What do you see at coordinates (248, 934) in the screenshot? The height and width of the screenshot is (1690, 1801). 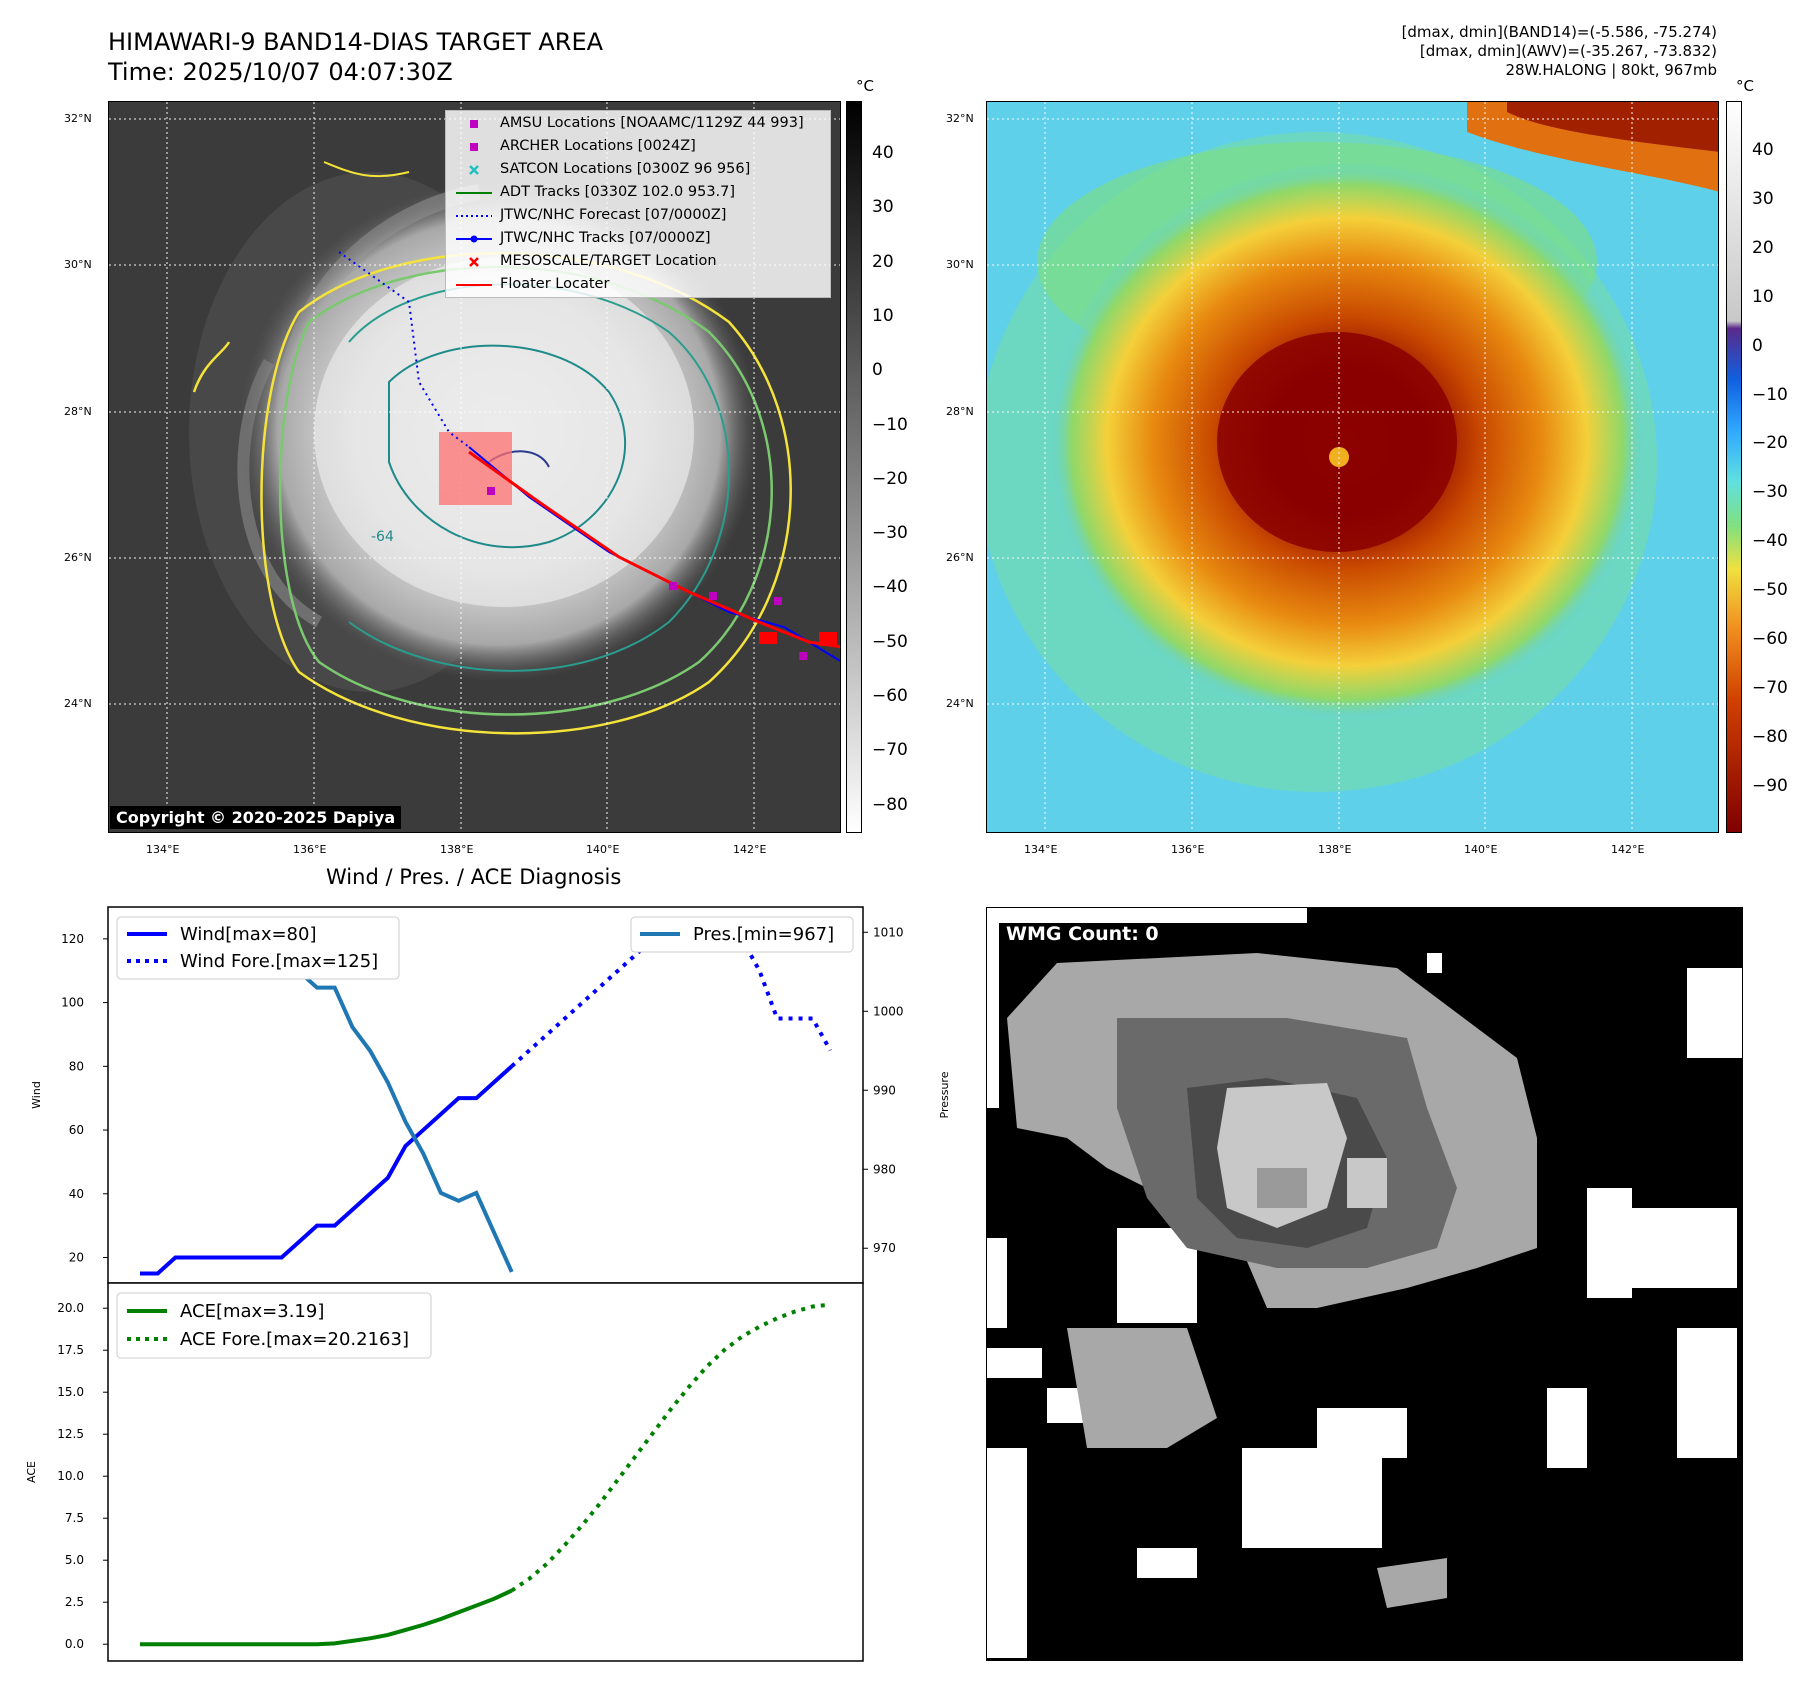 I see `wind-legend-label: Wind[max=80]` at bounding box center [248, 934].